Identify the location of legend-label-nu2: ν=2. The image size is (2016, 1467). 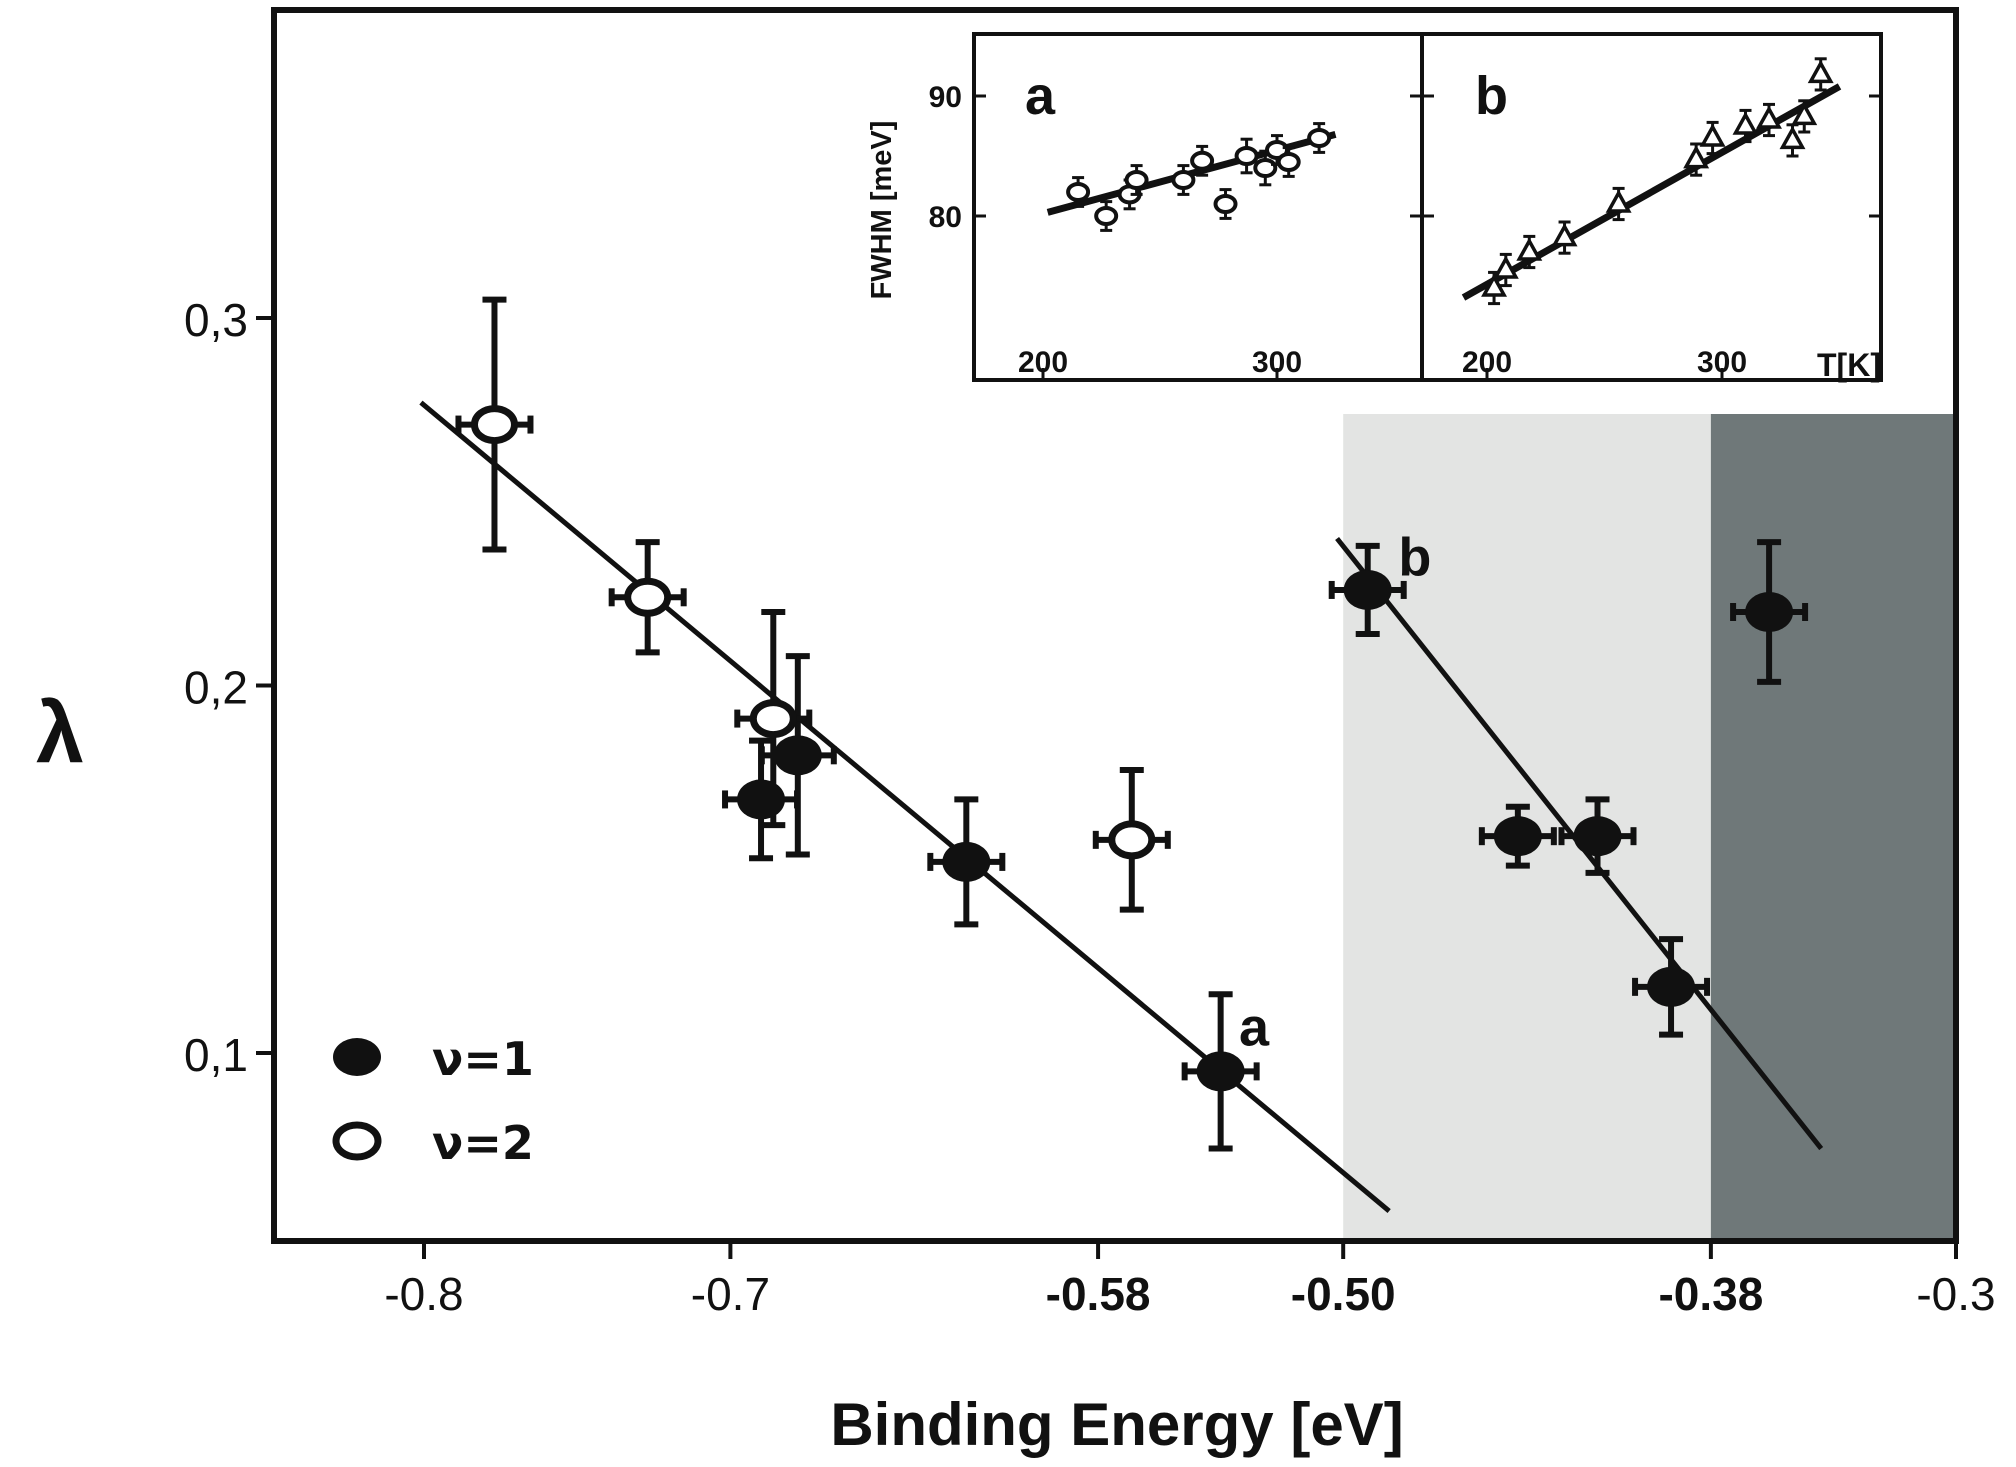
(483, 1143).